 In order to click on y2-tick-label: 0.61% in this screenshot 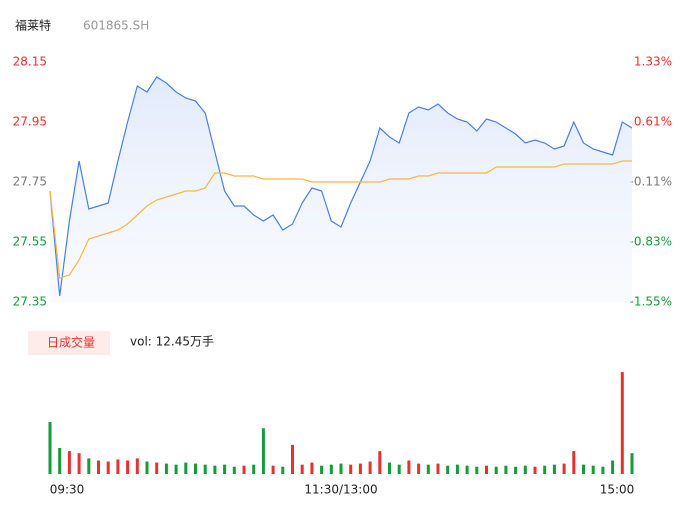, I will do `click(653, 122)`.